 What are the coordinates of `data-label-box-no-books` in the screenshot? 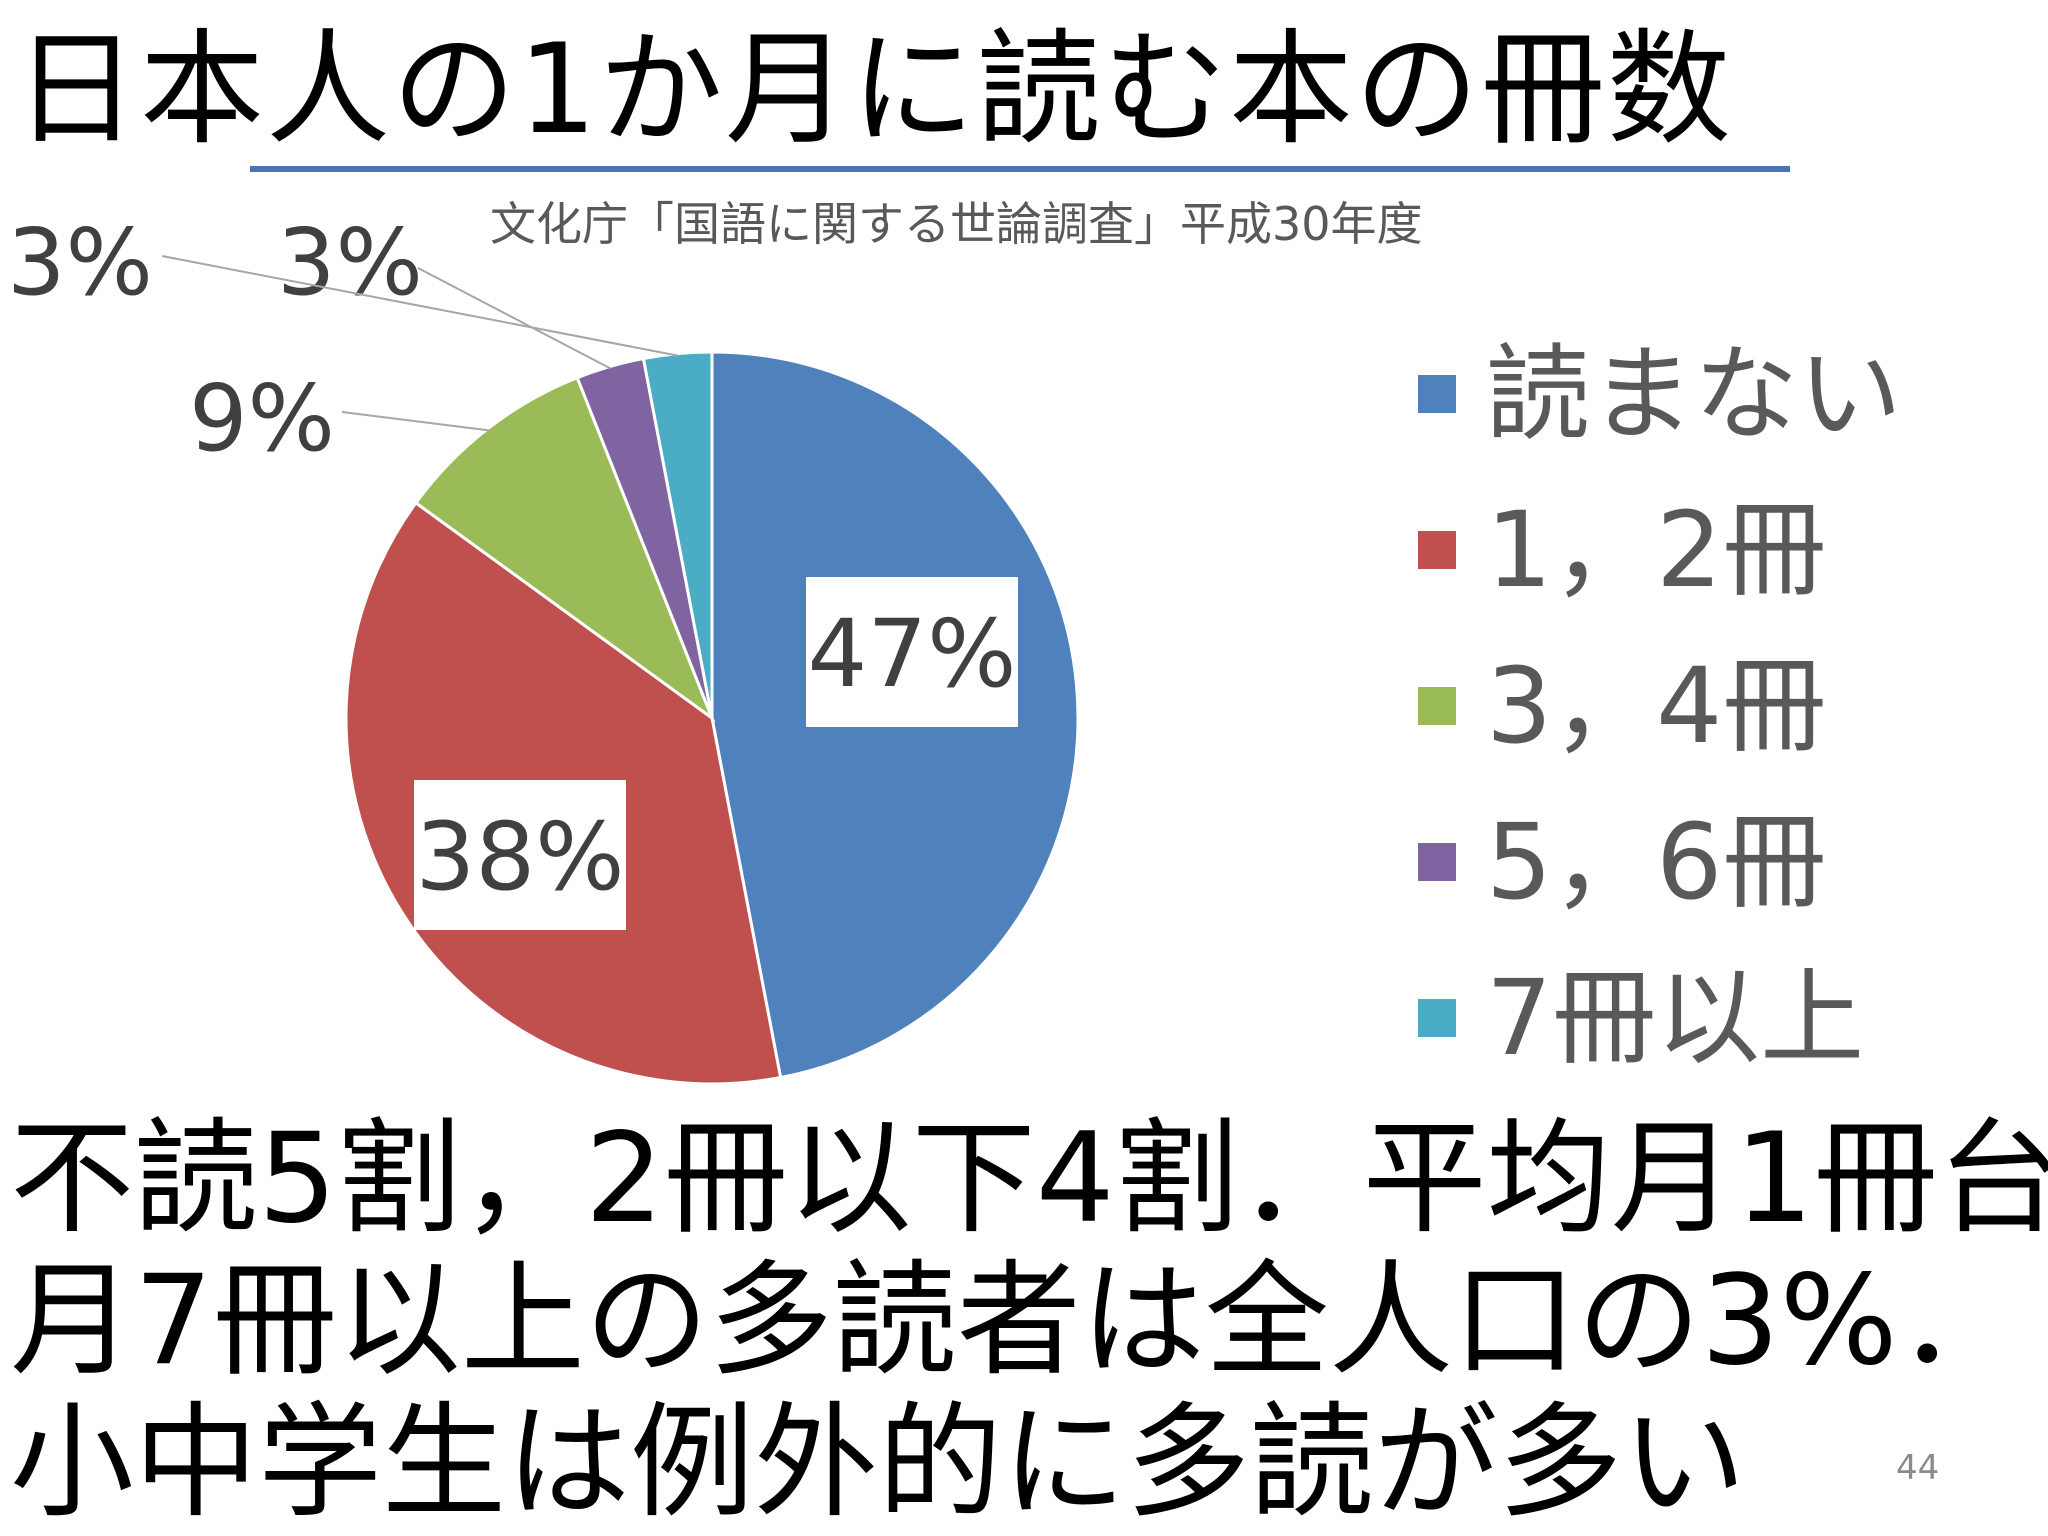 It's located at (912, 652).